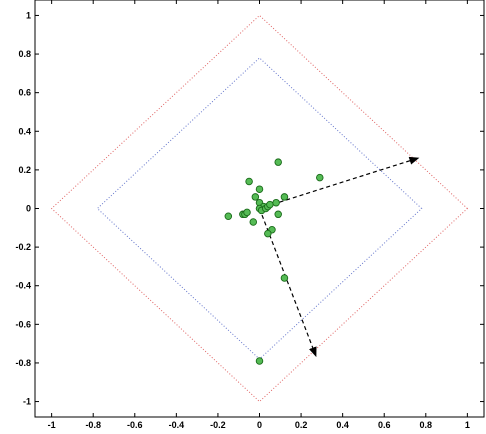  Describe the element at coordinates (135, 425) in the screenshot. I see `x-tick-label: -0.6` at that location.